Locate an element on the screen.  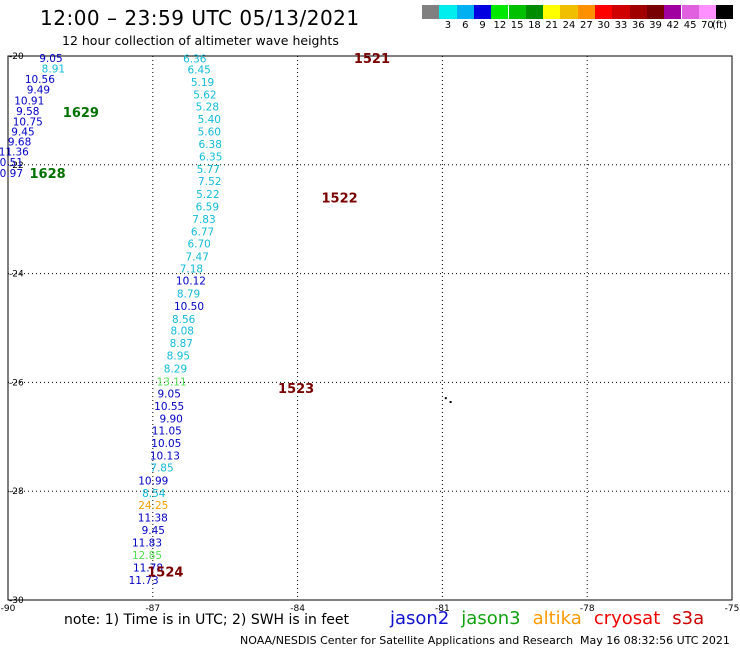
color-scale-label: 30 is located at coordinates (603, 25).